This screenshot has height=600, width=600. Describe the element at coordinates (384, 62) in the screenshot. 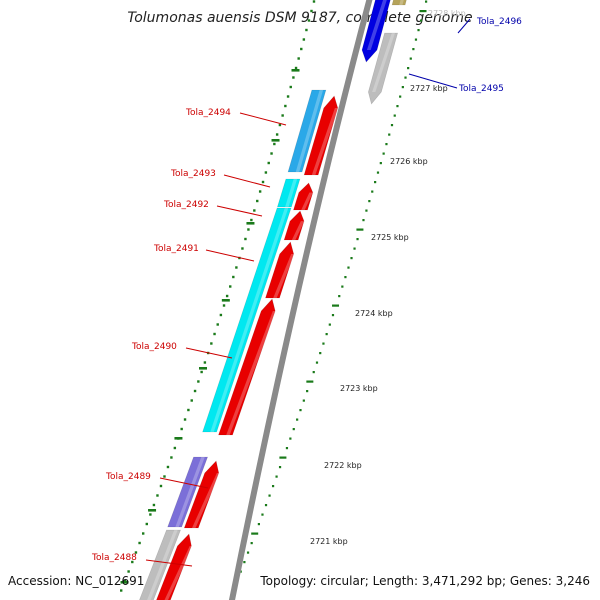

I see `gene-tola-2495-shine` at that location.